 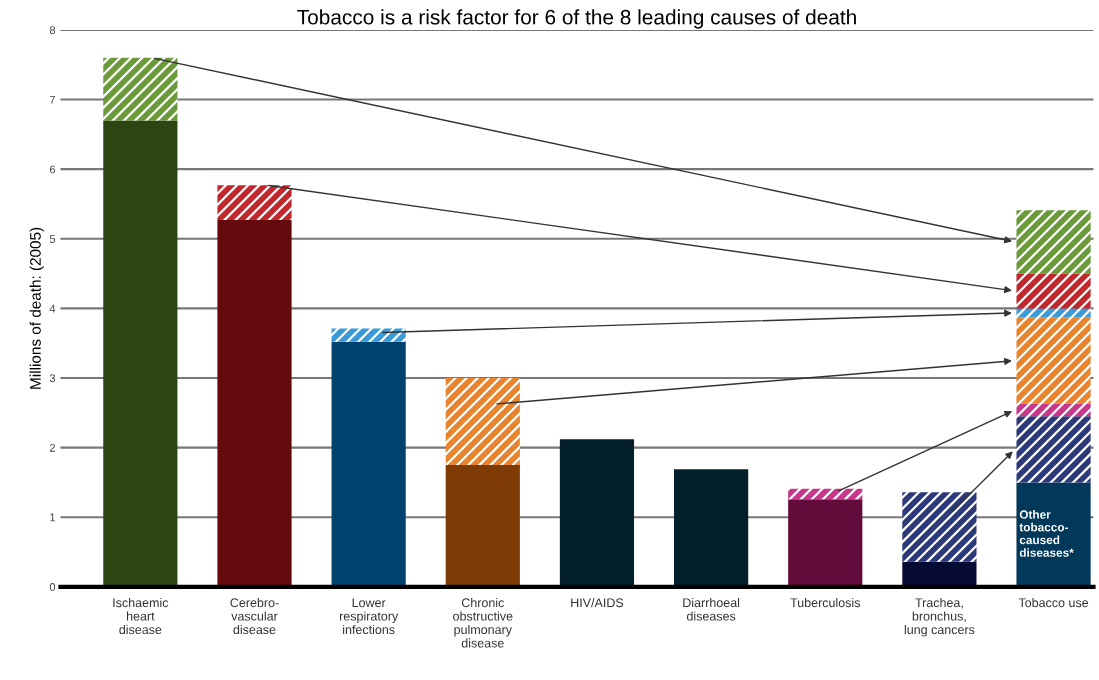 What do you see at coordinates (597, 602) in the screenshot?
I see `x-tick-label: HIV/AIDS` at bounding box center [597, 602].